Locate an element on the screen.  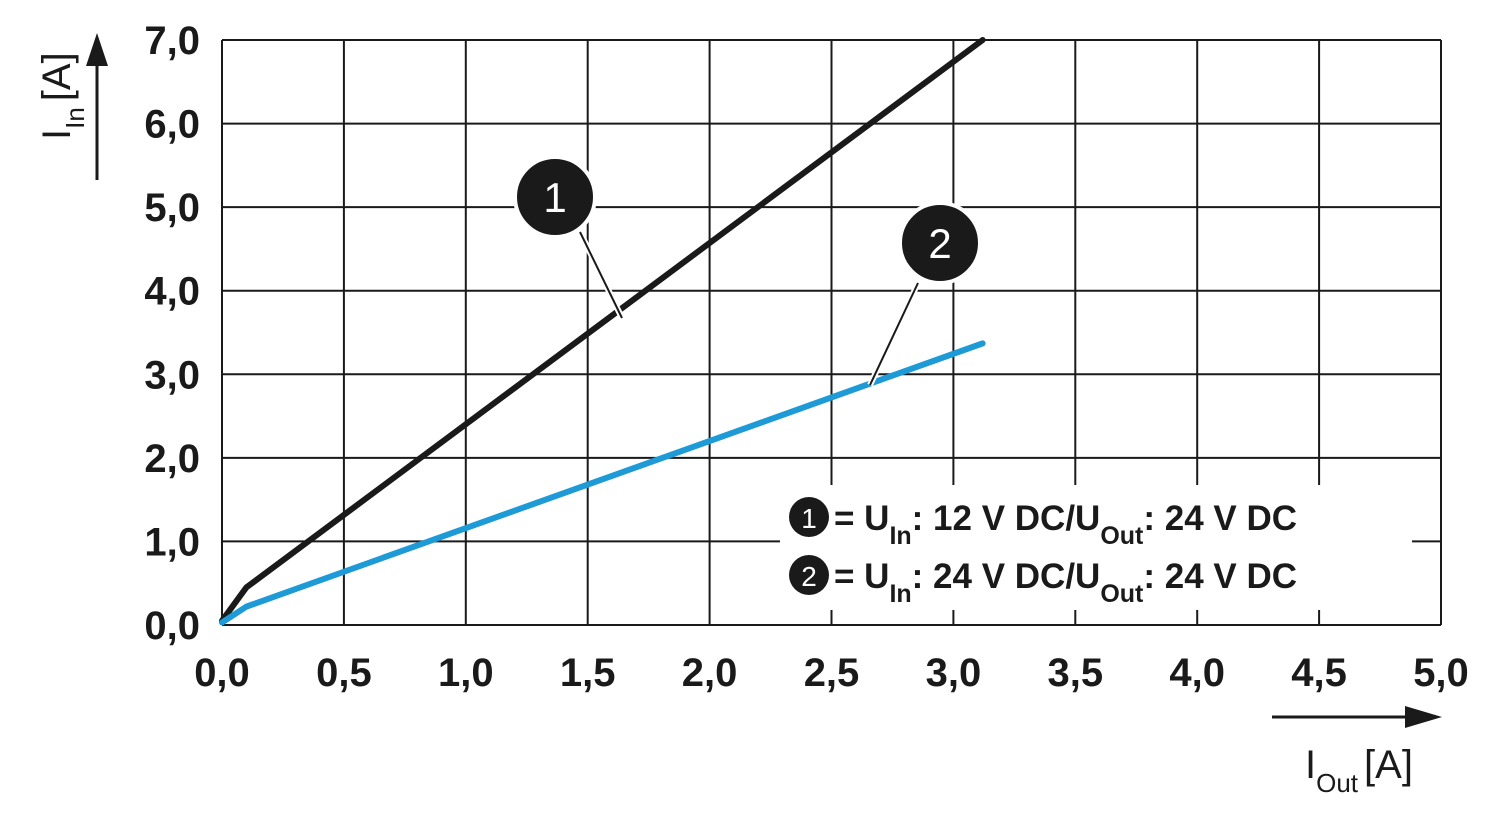
y-tick-label: 3,0 is located at coordinates (172, 375).